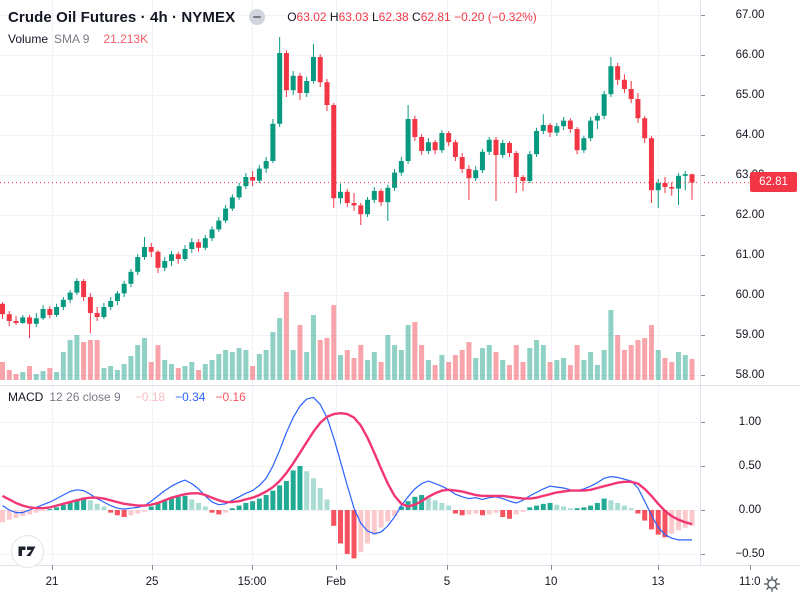 This screenshot has width=800, height=600. I want to click on macd-line-value: −0.34, so click(190, 397).